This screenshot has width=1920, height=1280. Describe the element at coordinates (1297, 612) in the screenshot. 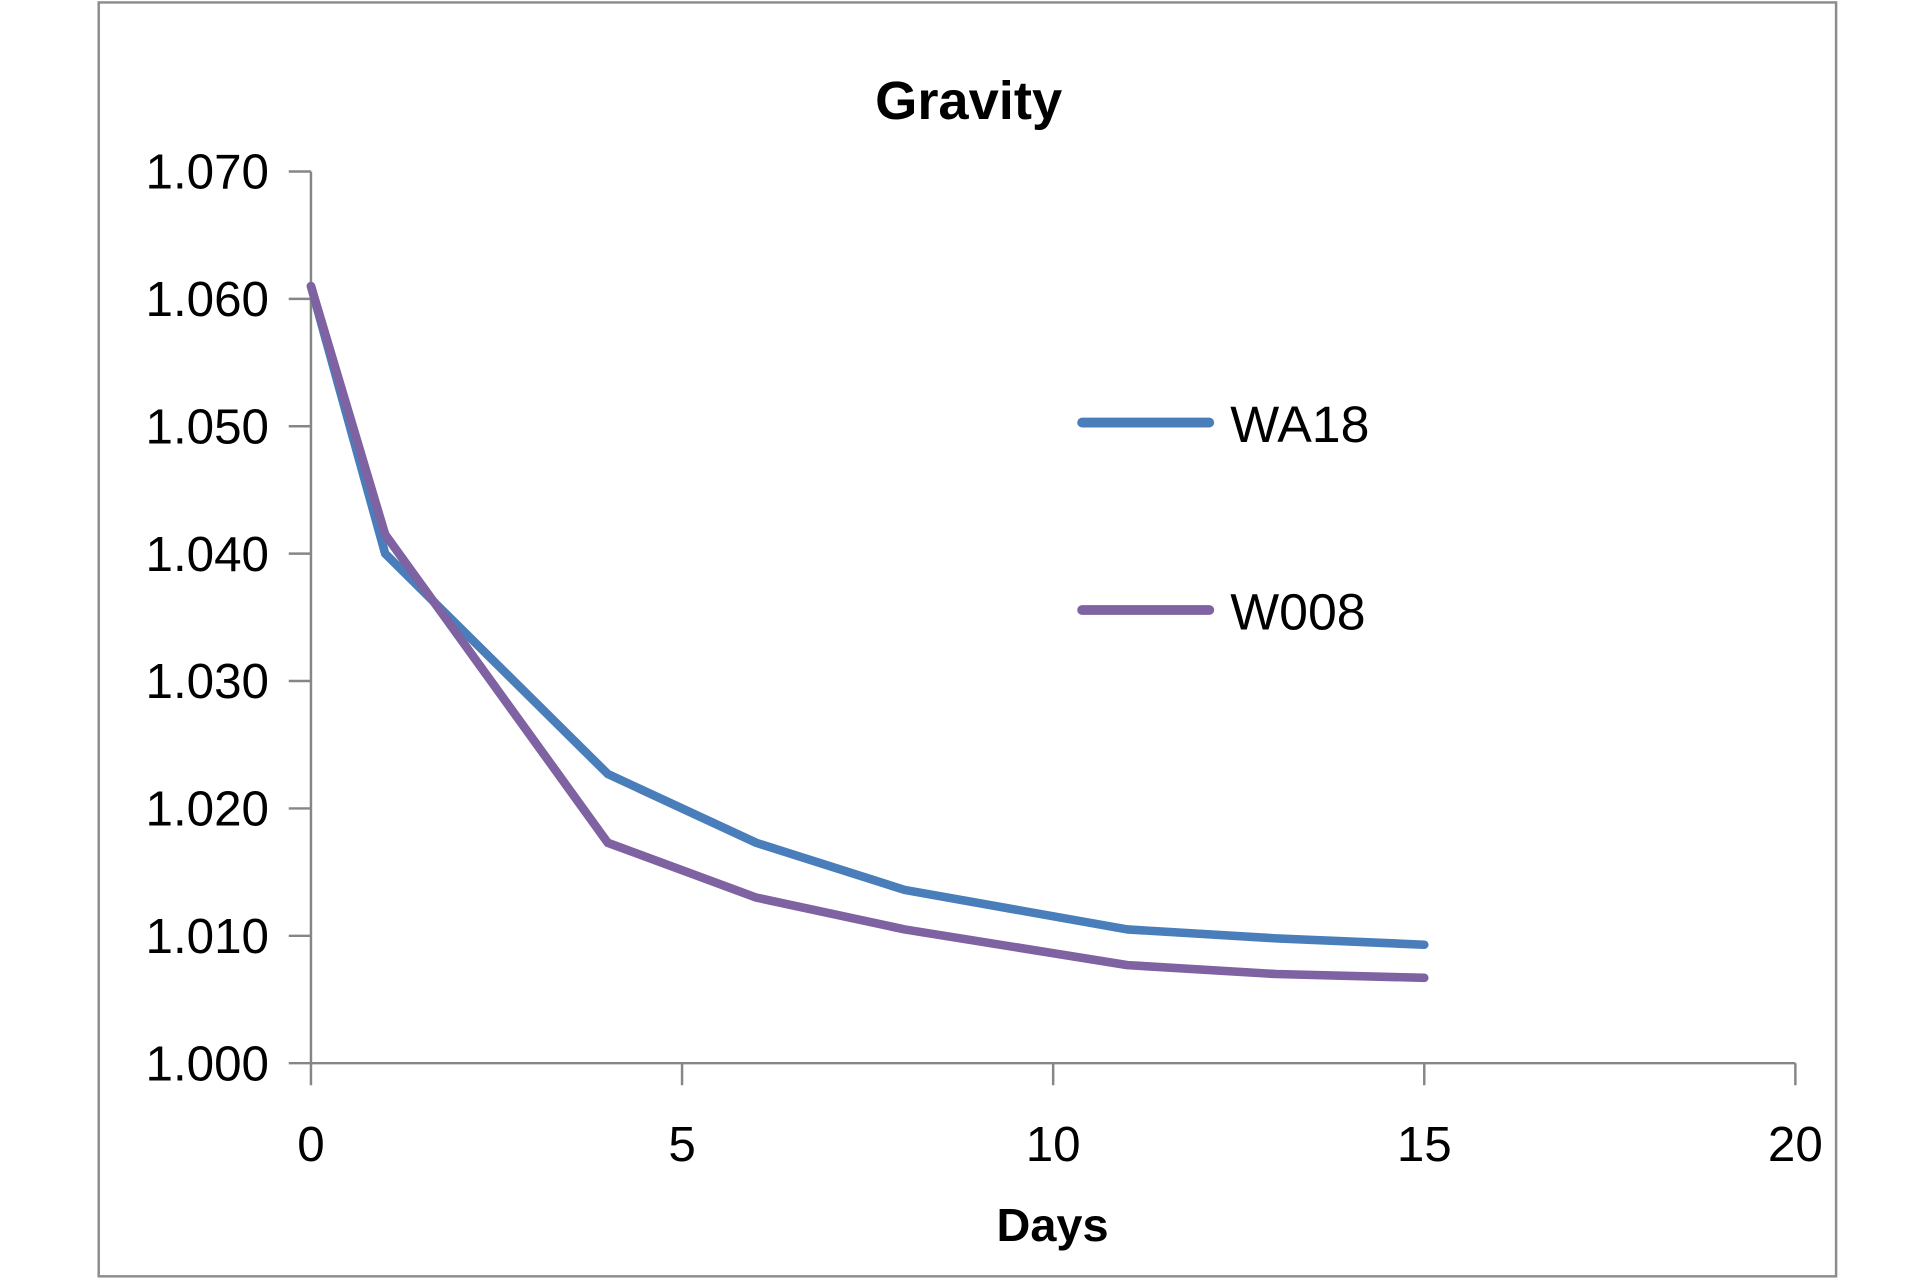

I see `legend-label: W008` at that location.